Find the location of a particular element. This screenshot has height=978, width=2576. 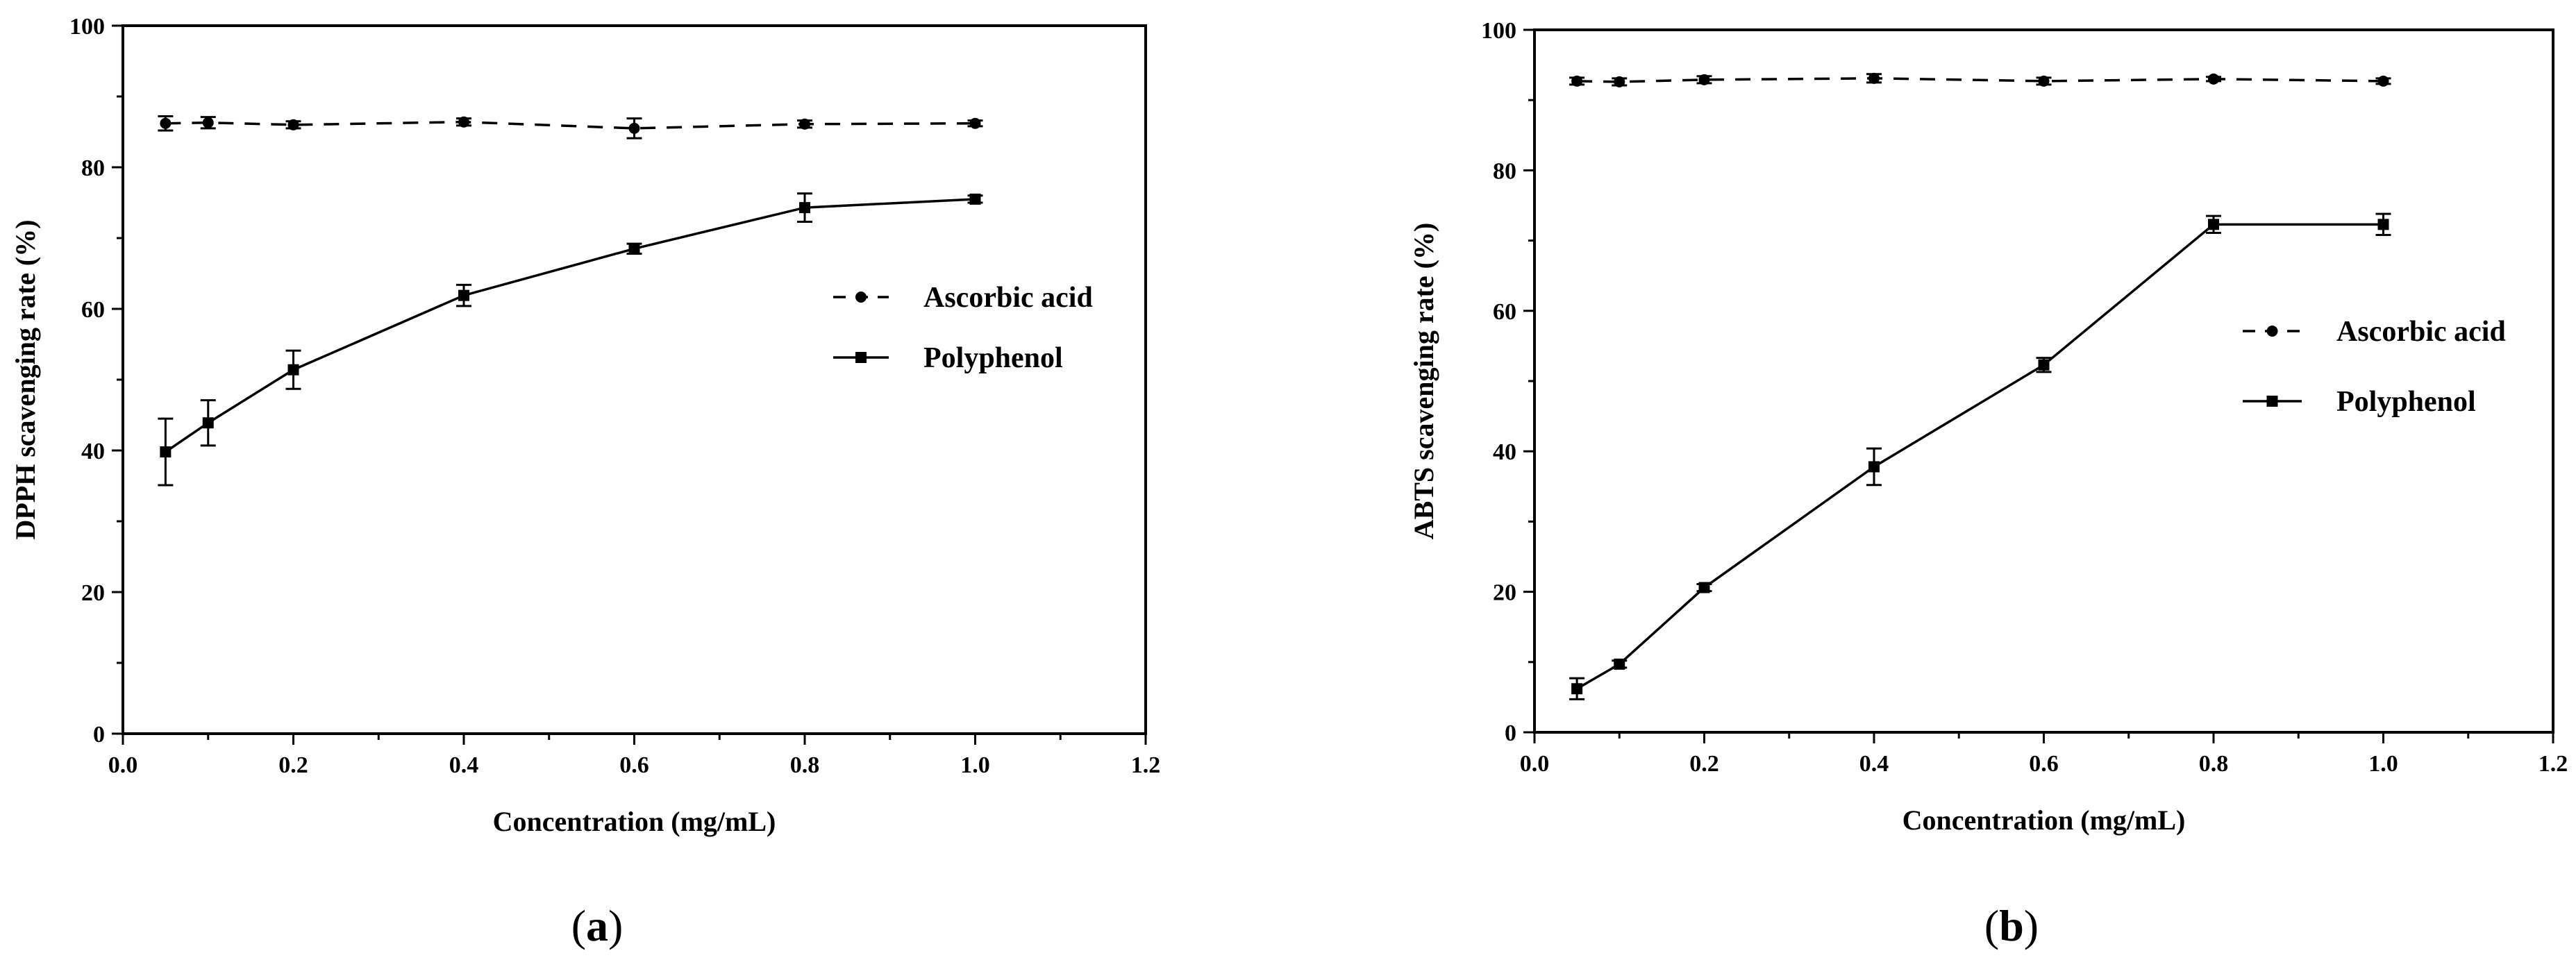

series-polyphenol is located at coordinates (570, 339).